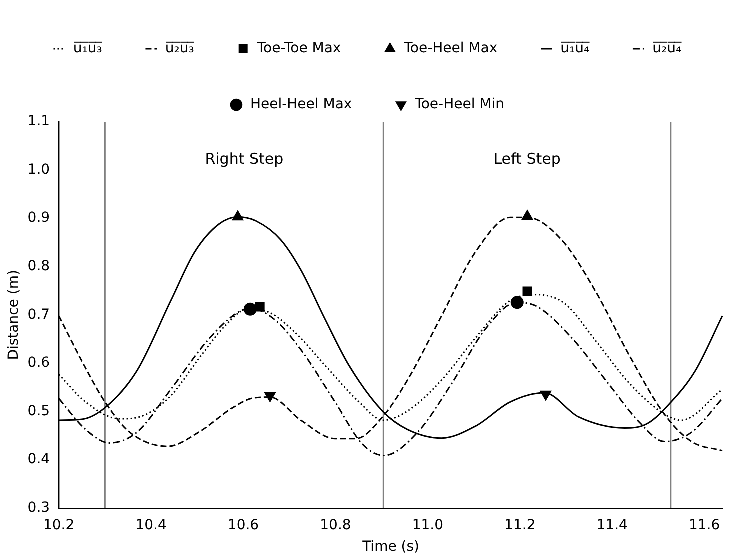 This screenshot has width=730, height=560. Describe the element at coordinates (59, 525) in the screenshot. I see `x-tick-label: 10.2` at that location.